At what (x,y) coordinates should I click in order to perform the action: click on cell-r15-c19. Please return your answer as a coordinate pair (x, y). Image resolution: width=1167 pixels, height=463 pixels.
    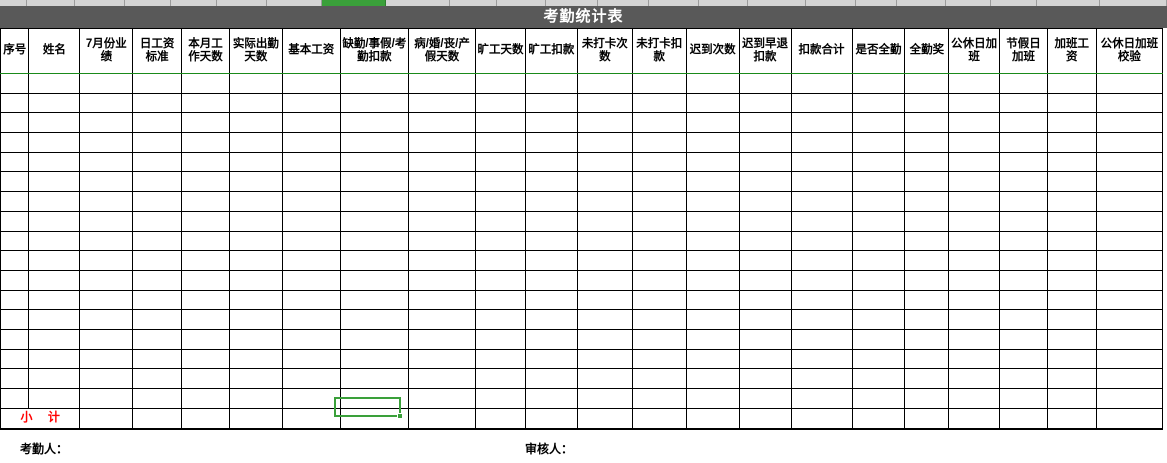
    Looking at the image, I should click on (1023, 378).